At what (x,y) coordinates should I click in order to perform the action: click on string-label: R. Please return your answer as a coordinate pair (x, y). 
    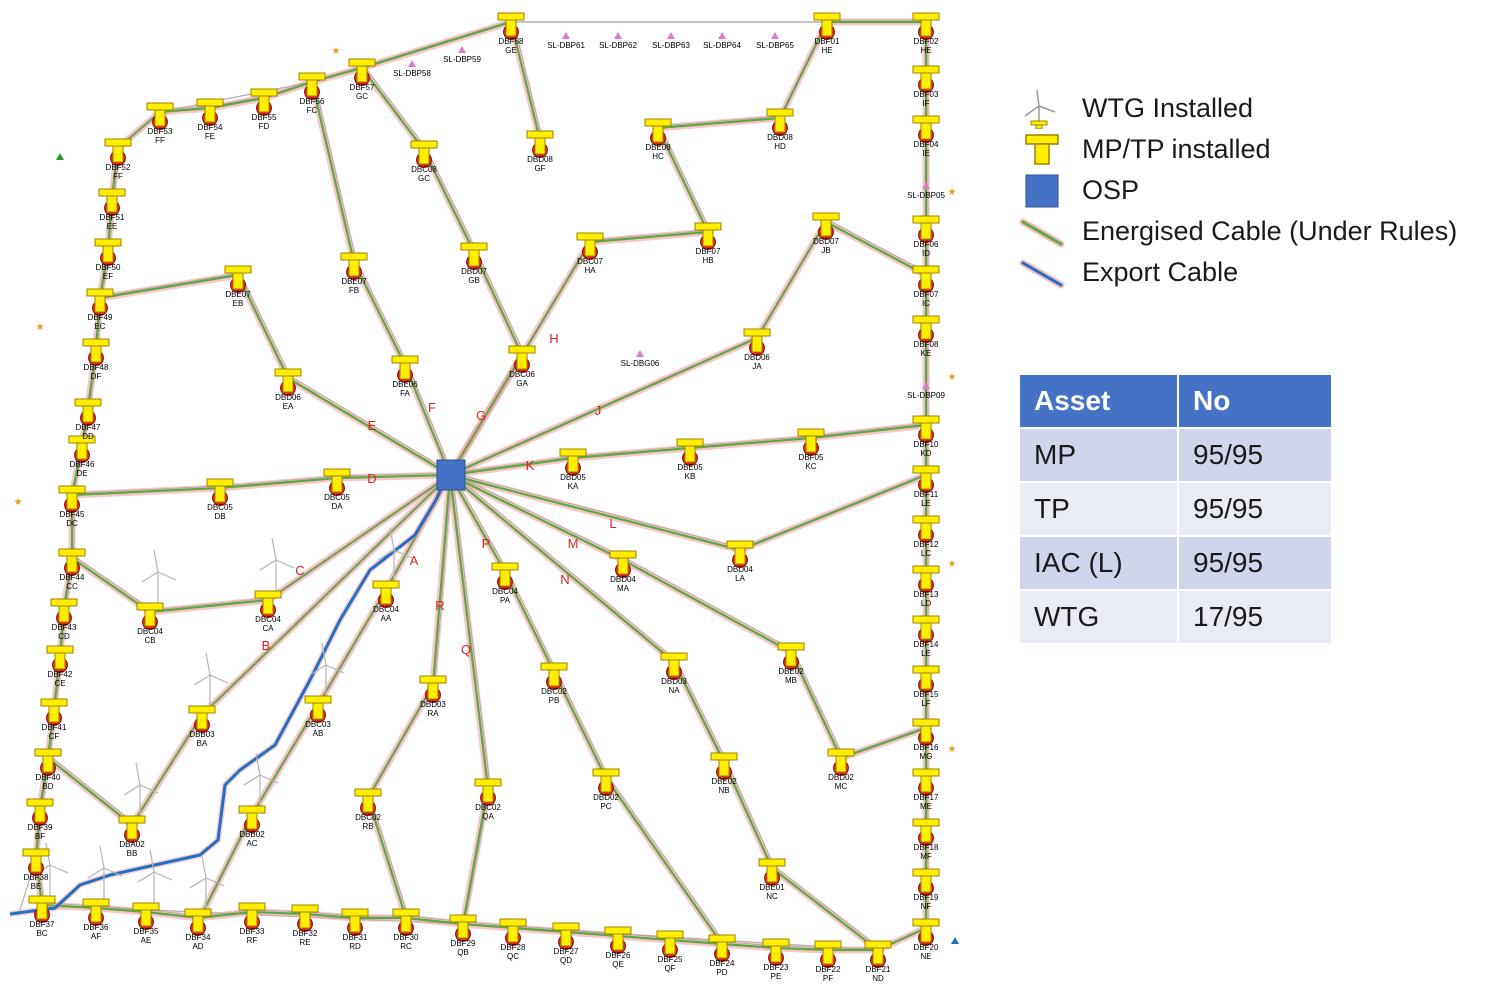
    Looking at the image, I should click on (439, 605).